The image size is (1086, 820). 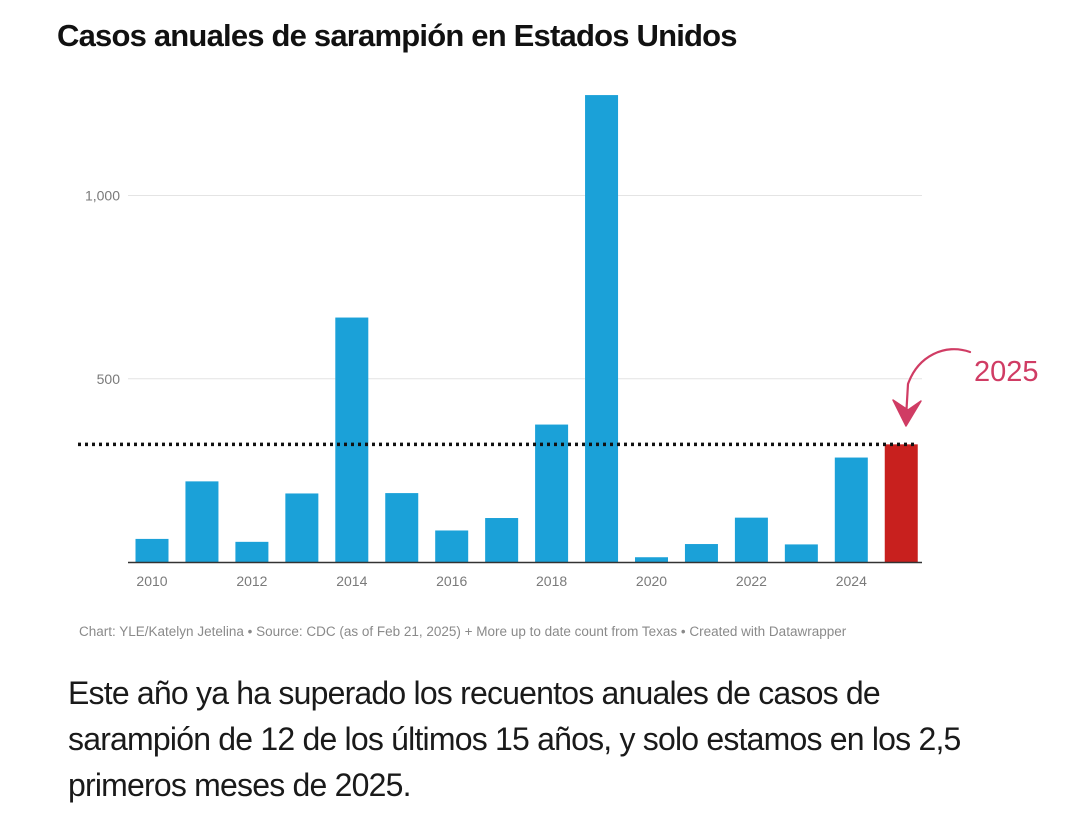 I want to click on bar-2010, so click(x=152, y=550).